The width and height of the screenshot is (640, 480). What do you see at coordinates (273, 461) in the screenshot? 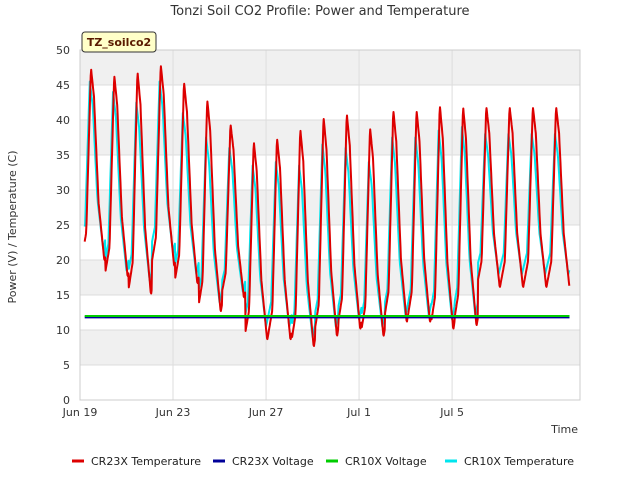
I see `legend-label: CR23X Voltage` at bounding box center [273, 461].